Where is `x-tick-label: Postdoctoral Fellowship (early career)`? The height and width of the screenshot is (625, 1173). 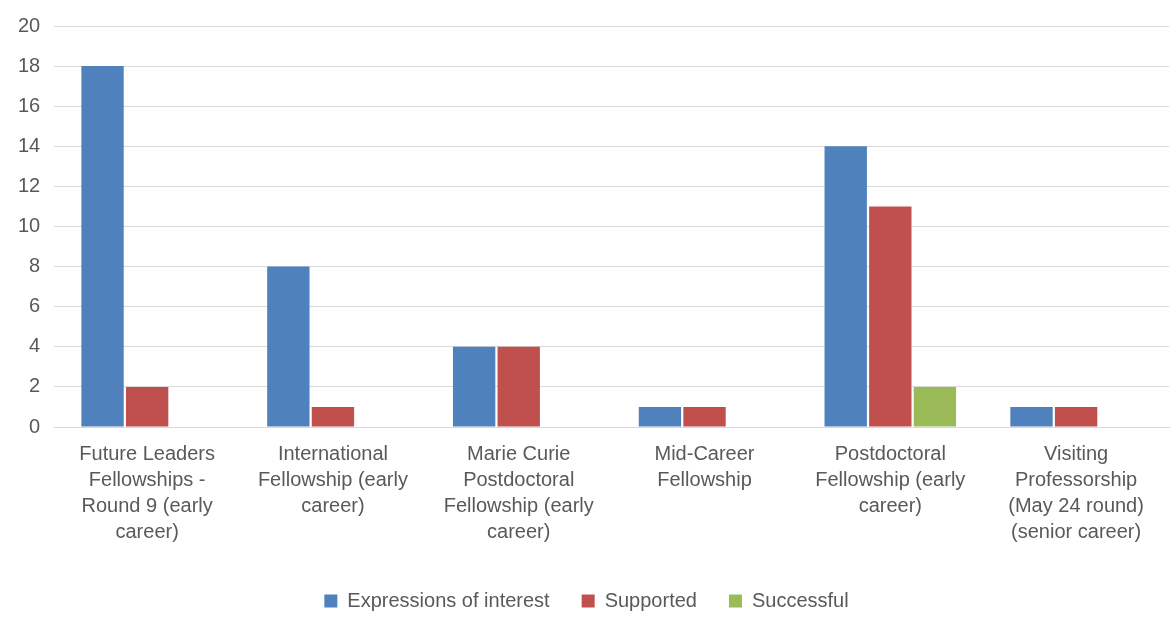
x-tick-label: Postdoctoral Fellowship (early career) is located at coordinates (890, 478).